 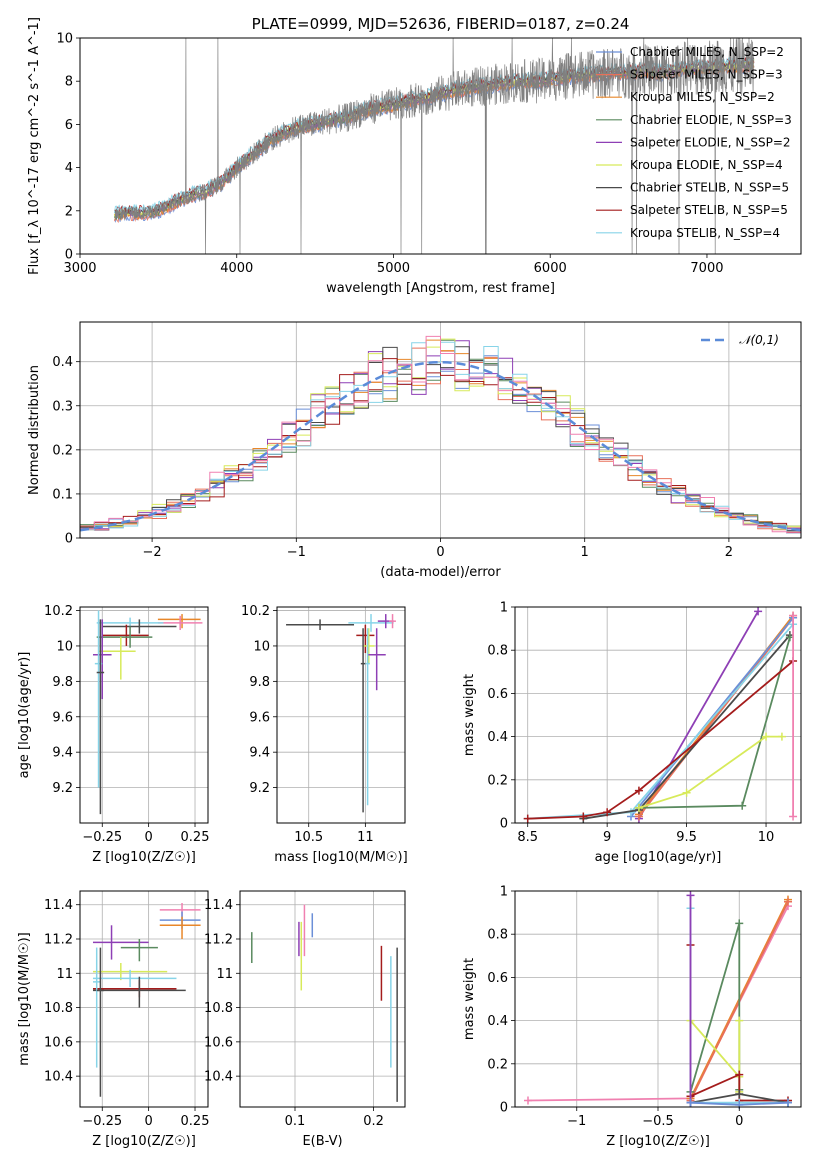 What do you see at coordinates (34, 430) in the screenshot?
I see `y-axis-label: Normed distribution` at bounding box center [34, 430].